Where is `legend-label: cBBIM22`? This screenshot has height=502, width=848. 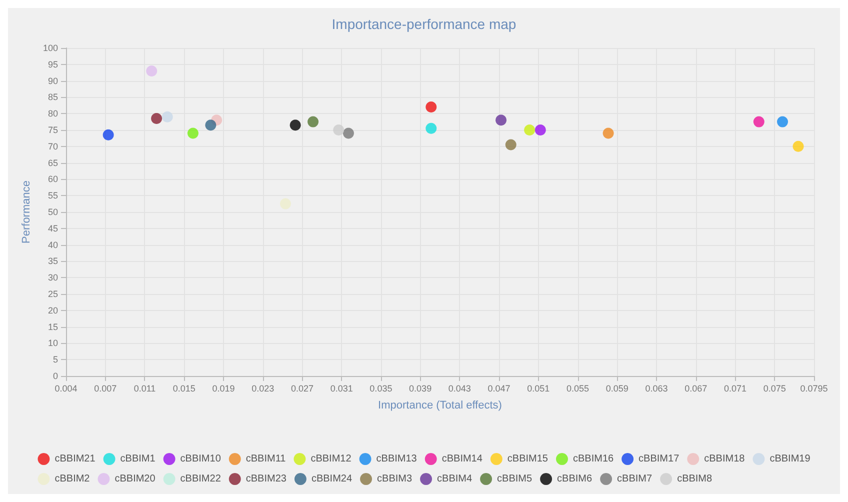 legend-label: cBBIM22 is located at coordinates (201, 479).